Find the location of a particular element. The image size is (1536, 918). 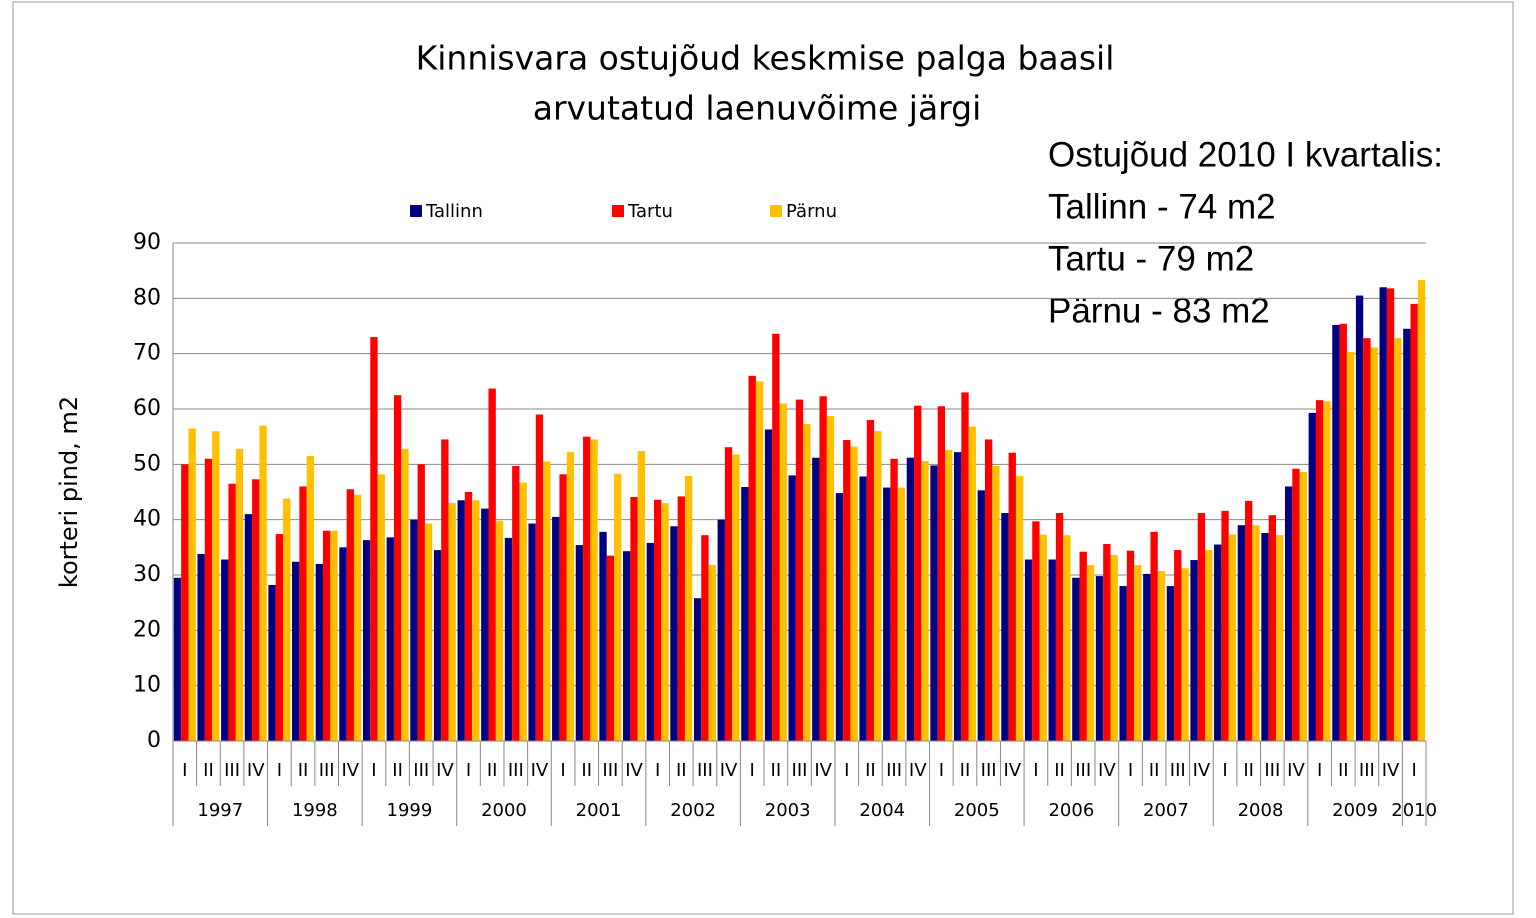

y-tick-label: 10 is located at coordinates (147, 685).